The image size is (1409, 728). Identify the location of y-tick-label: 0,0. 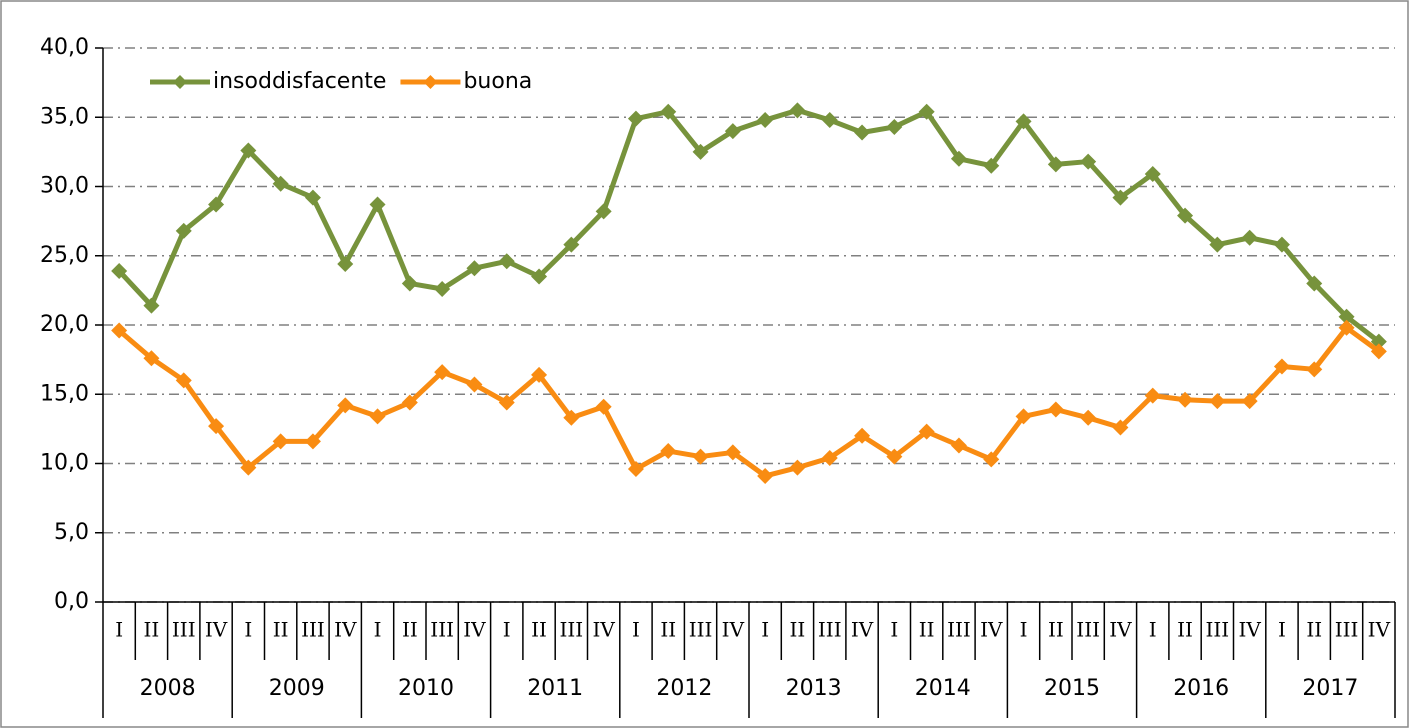
(71, 601).